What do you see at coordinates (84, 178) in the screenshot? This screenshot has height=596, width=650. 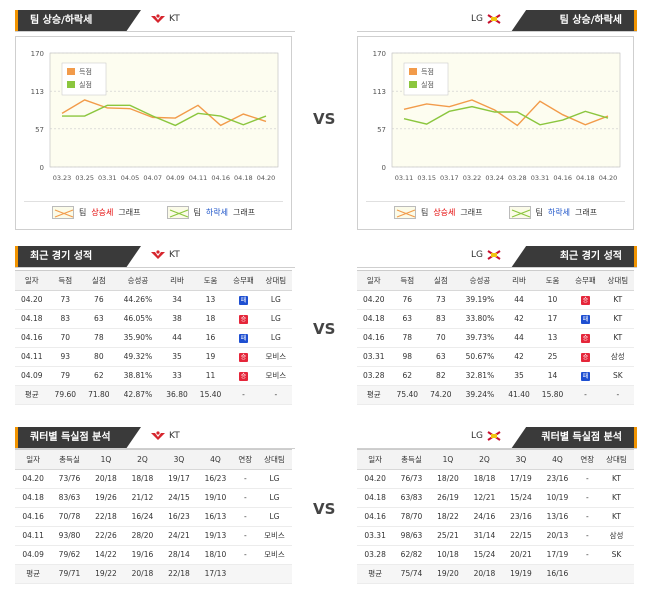 I see `x-tick-label: 03.25` at bounding box center [84, 178].